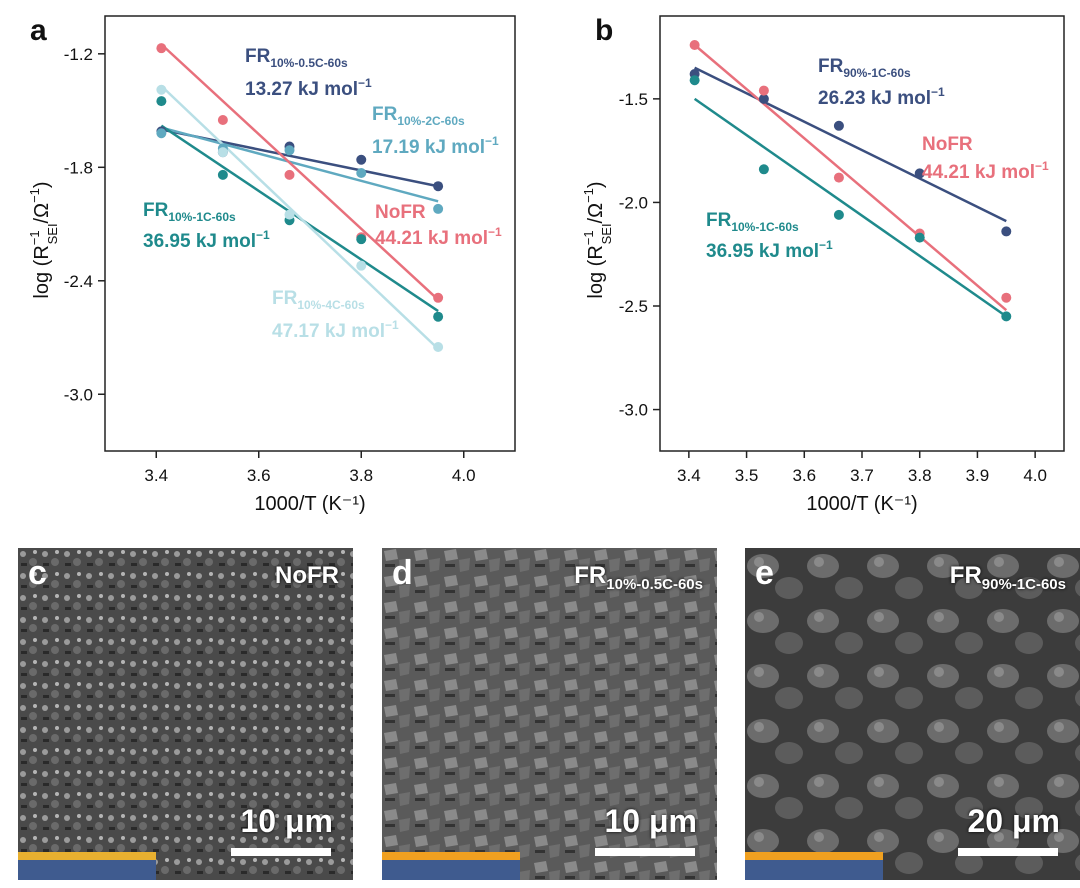  What do you see at coordinates (1008, 852) in the screenshot?
I see `scale-bar-e` at bounding box center [1008, 852].